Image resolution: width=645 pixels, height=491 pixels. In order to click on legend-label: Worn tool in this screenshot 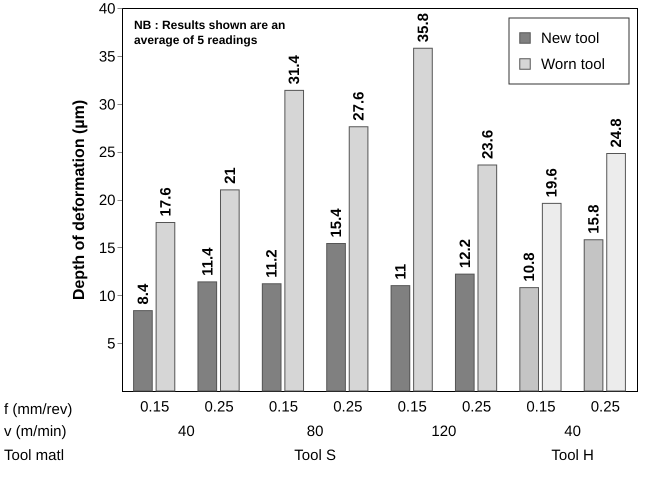, I will do `click(573, 64)`.